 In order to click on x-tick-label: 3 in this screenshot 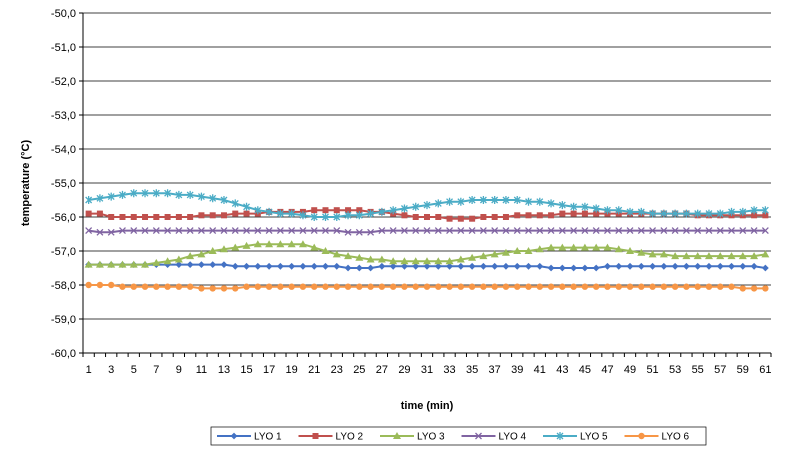, I will do `click(111, 370)`.